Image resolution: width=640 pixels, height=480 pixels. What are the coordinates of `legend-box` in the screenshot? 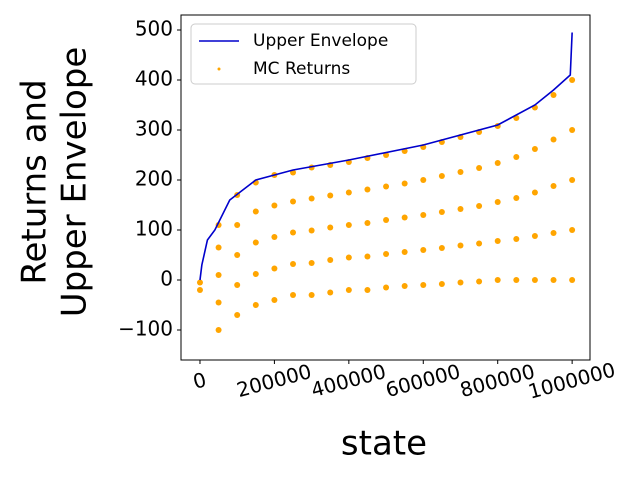 It's located at (303, 54).